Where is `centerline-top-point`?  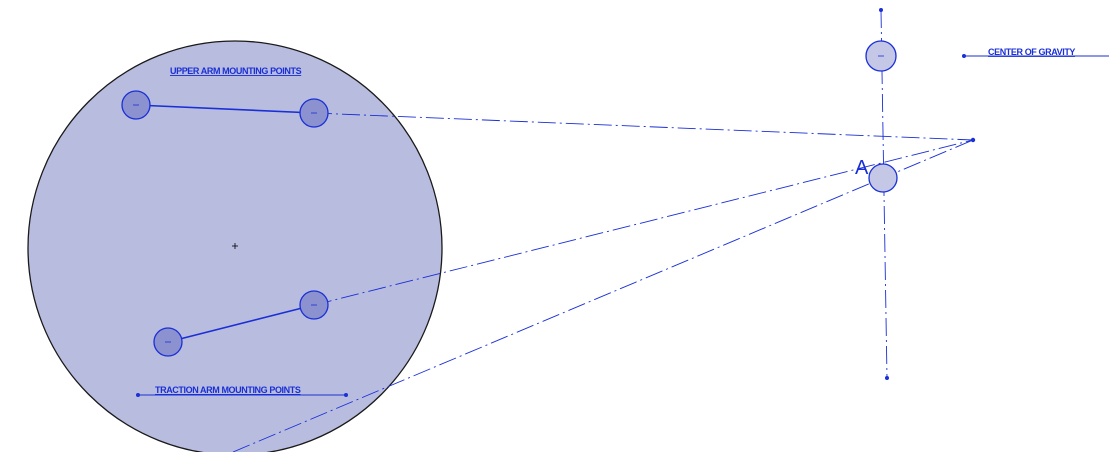
centerline-top-point is located at coordinates (881, 10).